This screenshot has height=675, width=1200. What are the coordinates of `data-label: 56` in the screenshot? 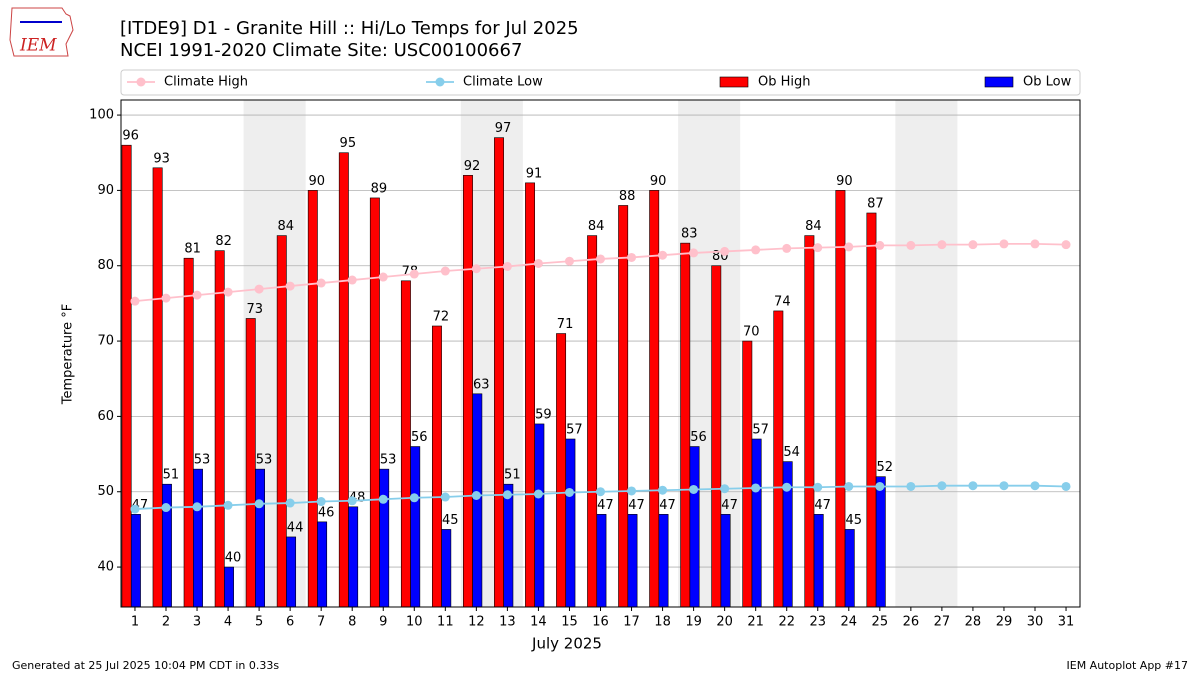 It's located at (419, 437).